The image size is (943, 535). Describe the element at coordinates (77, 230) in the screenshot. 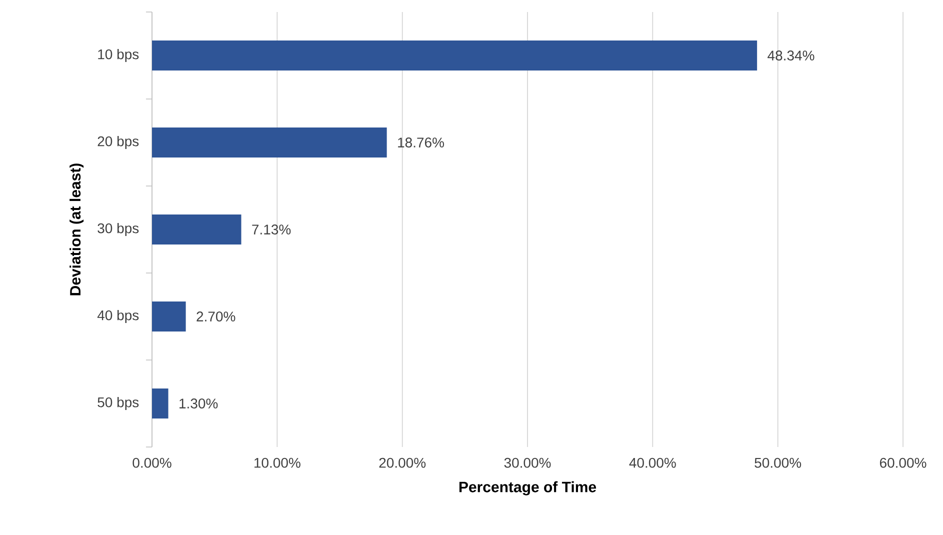

I see `y-axis-title: Deviation (at least)` at that location.